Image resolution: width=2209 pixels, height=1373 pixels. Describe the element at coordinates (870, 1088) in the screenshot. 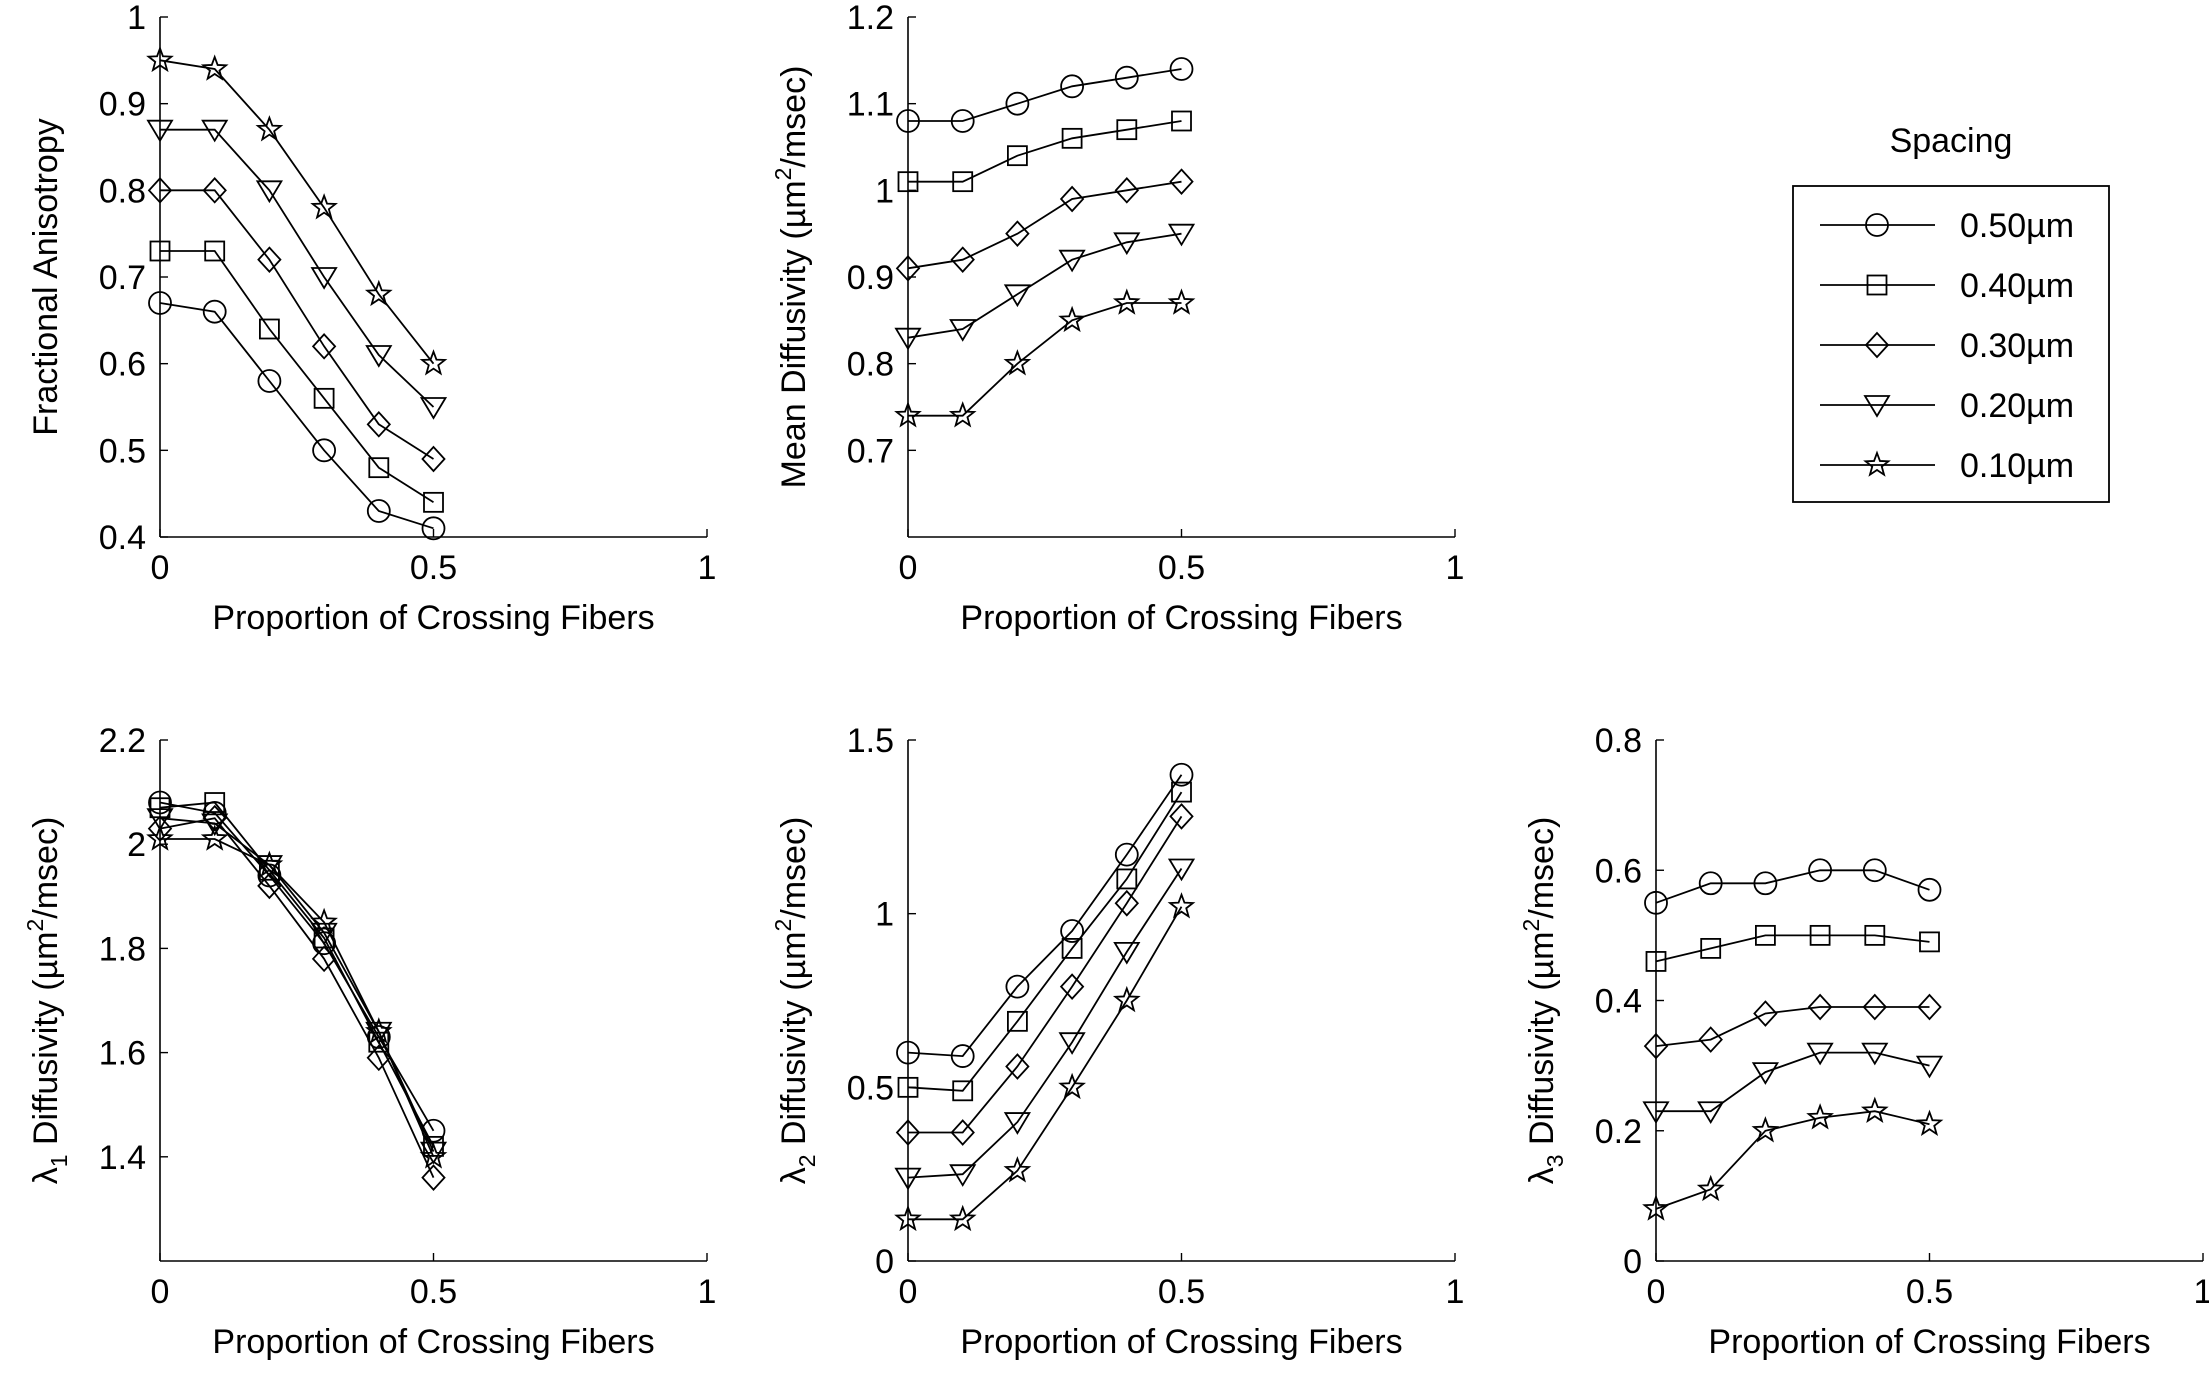

I see `y-tick-label: 0.5` at that location.